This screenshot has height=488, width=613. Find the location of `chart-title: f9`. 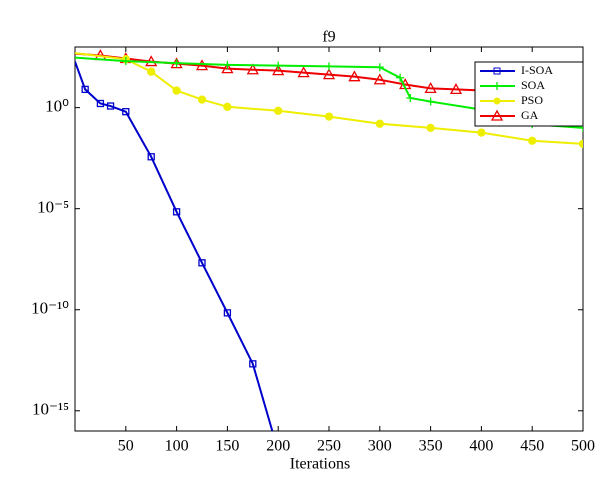

chart-title: f9 is located at coordinates (328, 37).